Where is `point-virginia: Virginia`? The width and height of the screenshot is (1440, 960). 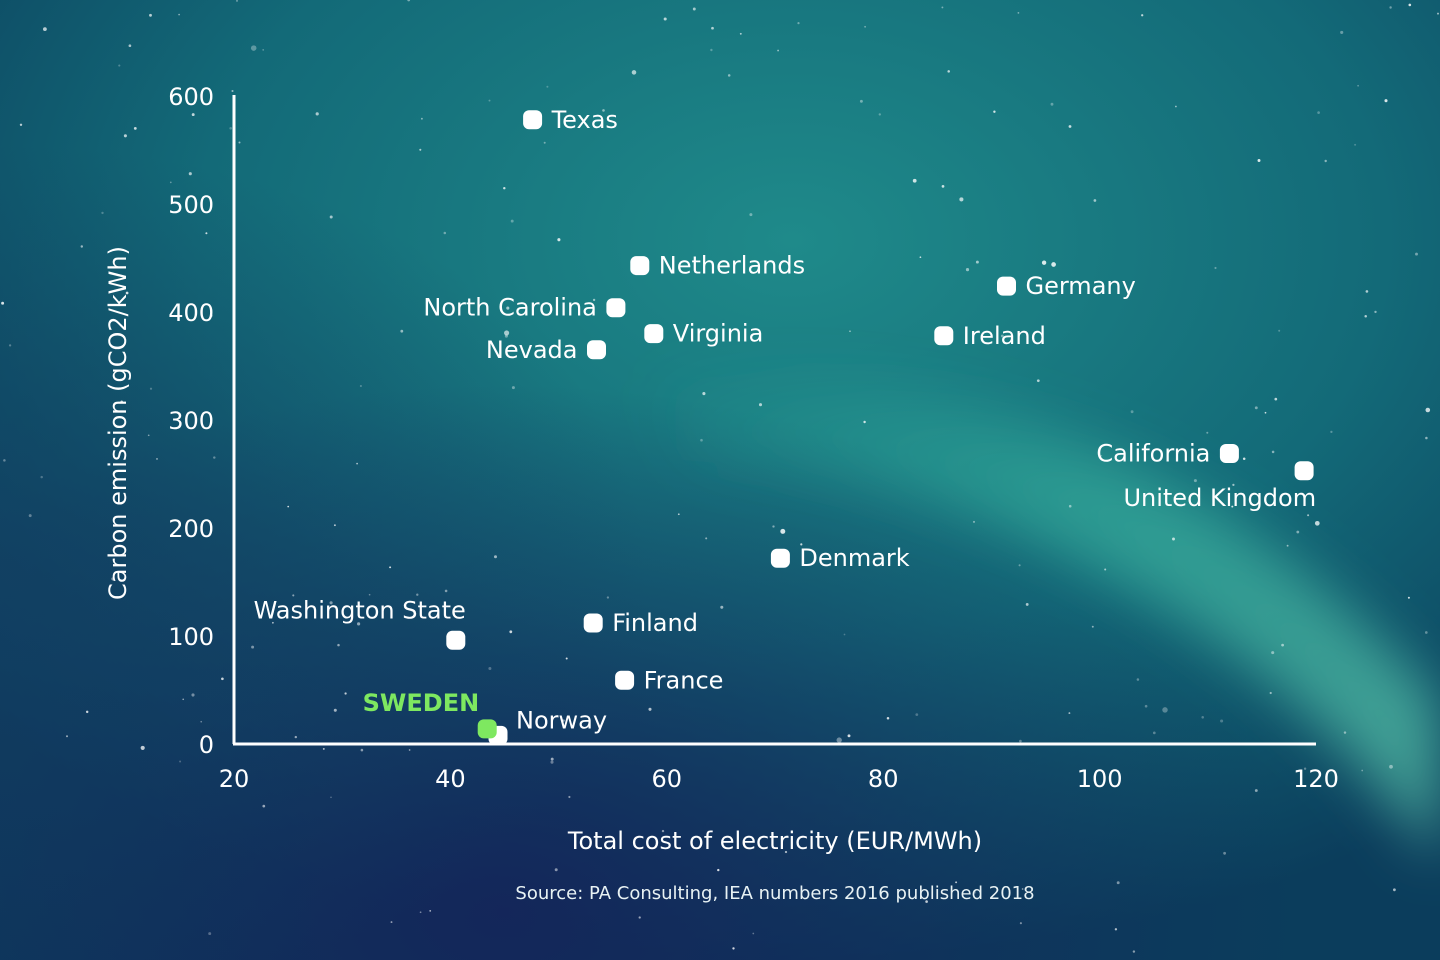
point-virginia: Virginia is located at coordinates (703, 334).